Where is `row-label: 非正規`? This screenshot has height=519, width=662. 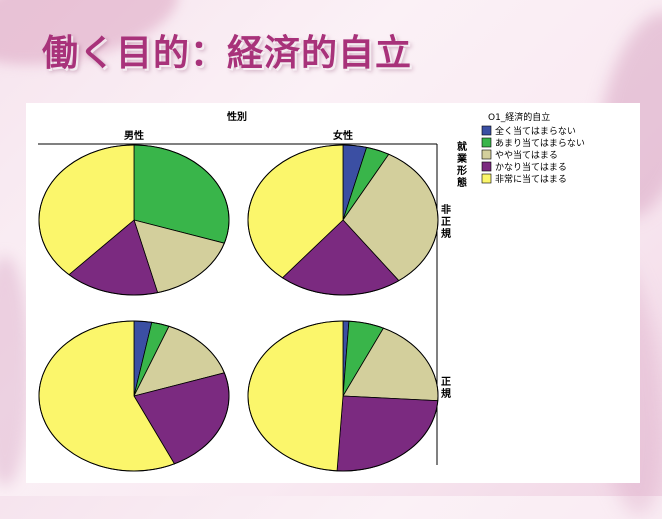
row-label: 非正規 is located at coordinates (446, 221).